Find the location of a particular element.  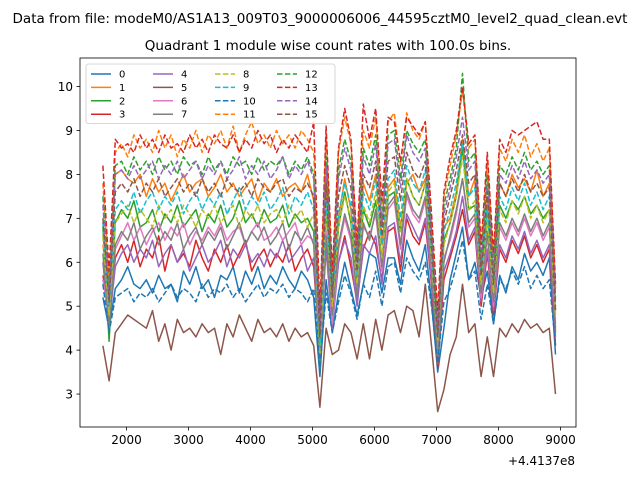

legend-label-2: 2 is located at coordinates (122, 101).